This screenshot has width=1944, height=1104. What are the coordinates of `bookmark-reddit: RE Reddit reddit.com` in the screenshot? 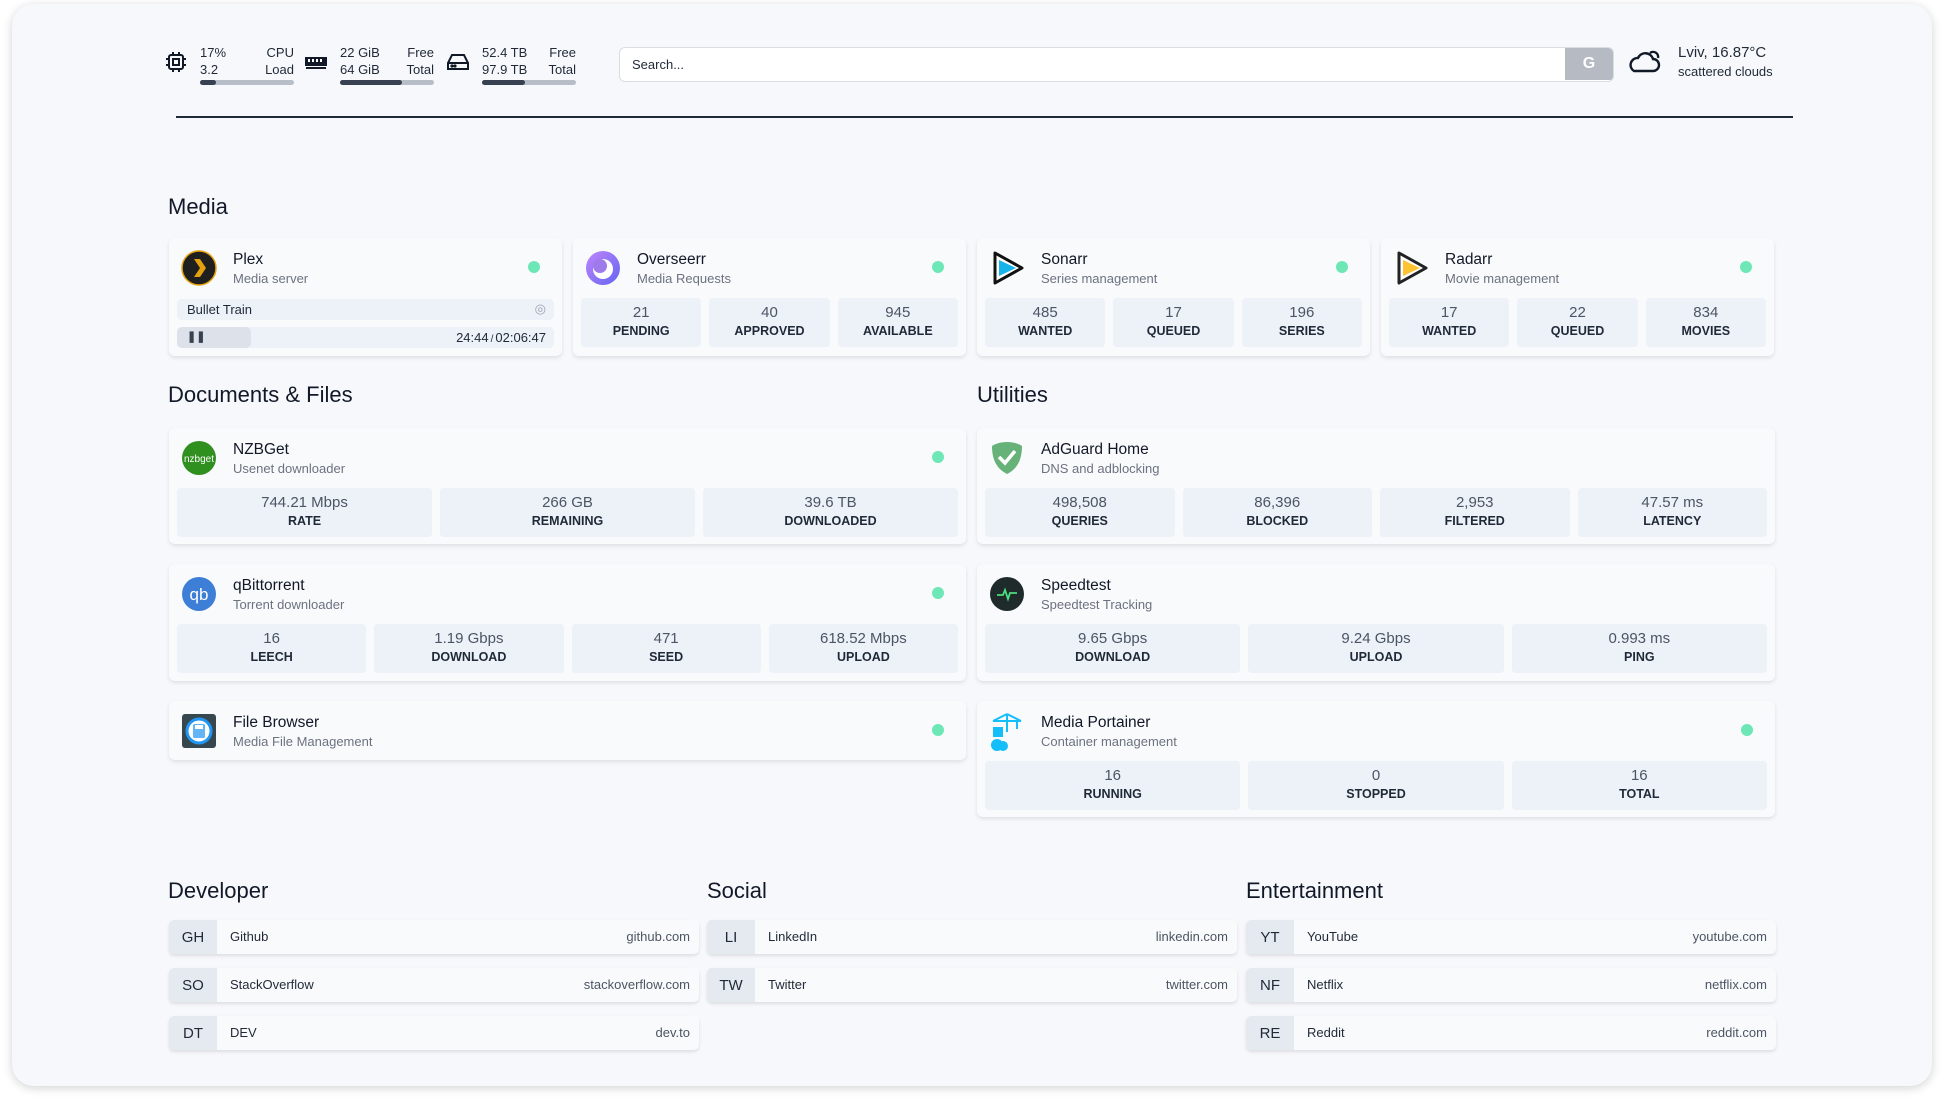 It's located at (1511, 1033).